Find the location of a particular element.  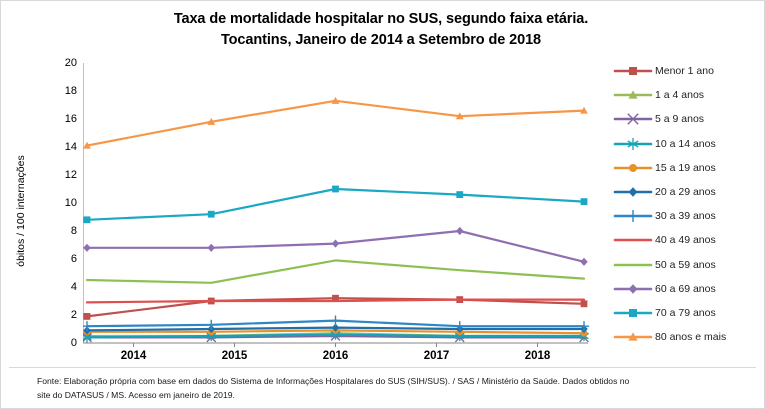

legend-label: 50 a 59 anos is located at coordinates (685, 264).